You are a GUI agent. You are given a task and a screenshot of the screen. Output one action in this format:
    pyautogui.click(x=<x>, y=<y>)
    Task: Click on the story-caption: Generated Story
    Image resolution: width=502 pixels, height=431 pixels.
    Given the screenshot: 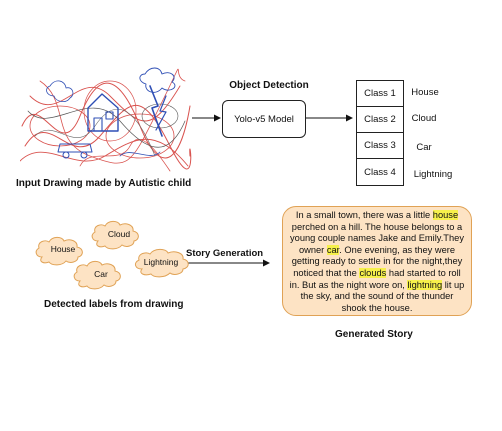 What is the action you would take?
    pyautogui.click(x=374, y=334)
    